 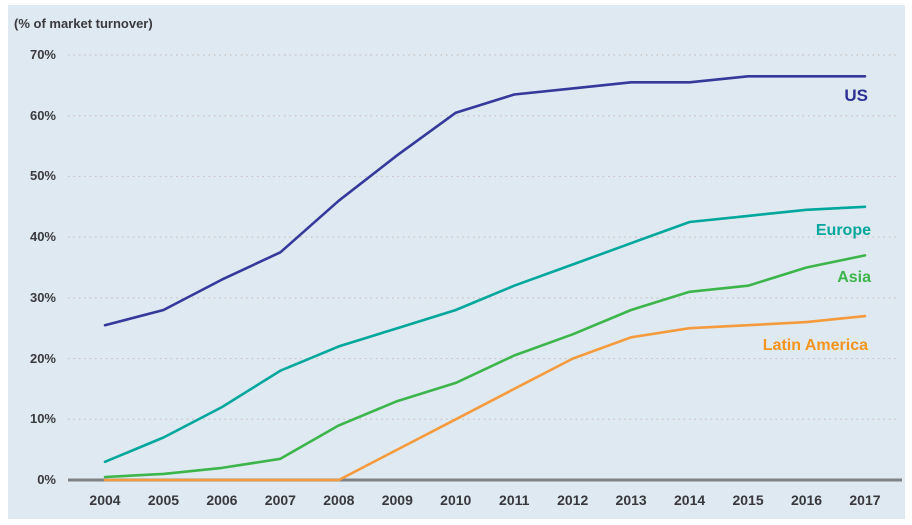 What do you see at coordinates (631, 500) in the screenshot?
I see `x-tick-label-2013: 2013` at bounding box center [631, 500].